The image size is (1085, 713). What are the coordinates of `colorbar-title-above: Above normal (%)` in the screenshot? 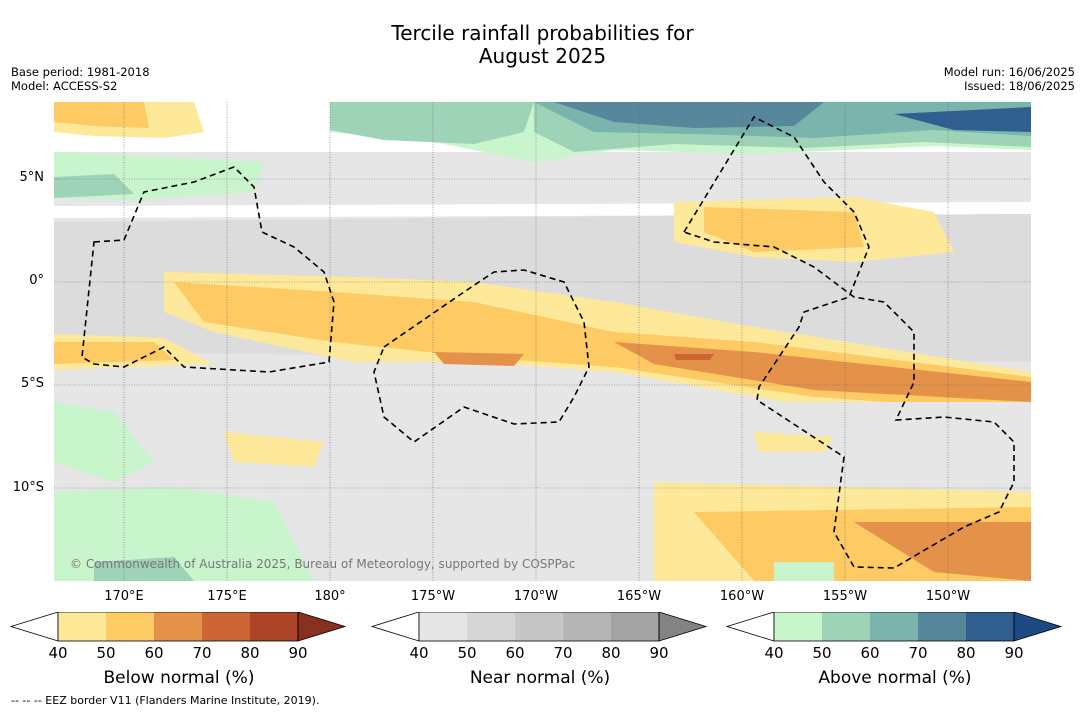 It's located at (895, 678).